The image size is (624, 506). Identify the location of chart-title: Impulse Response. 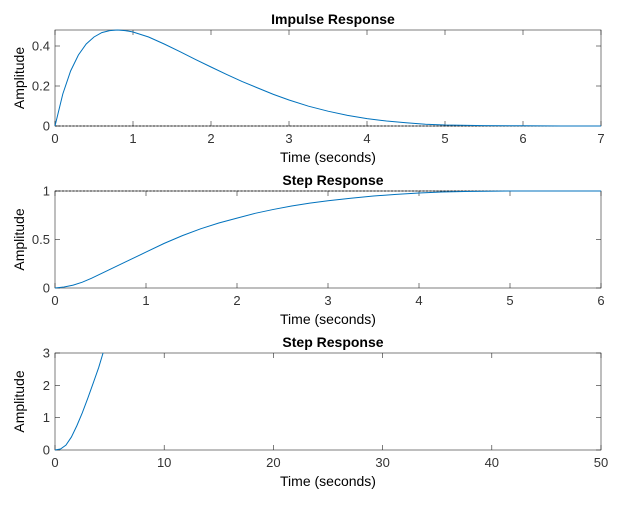
(333, 19).